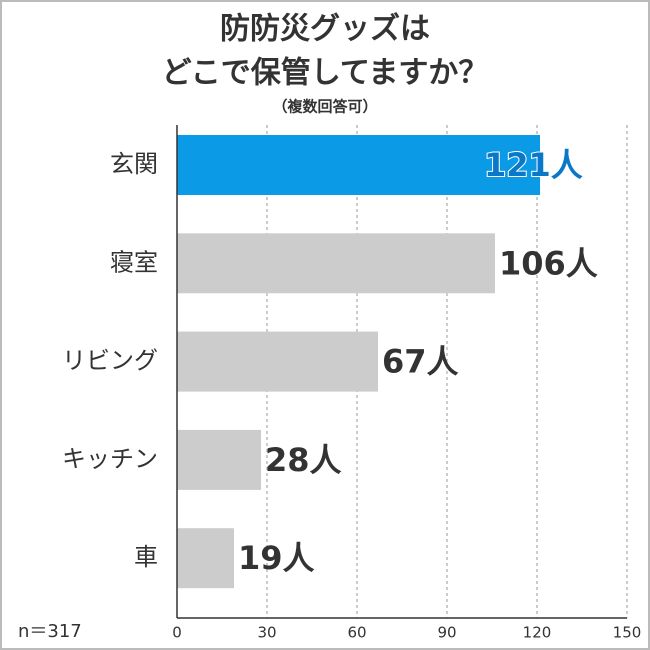 The image size is (650, 650). Describe the element at coordinates (356, 633) in the screenshot. I see `x-tick-label: 60` at that location.